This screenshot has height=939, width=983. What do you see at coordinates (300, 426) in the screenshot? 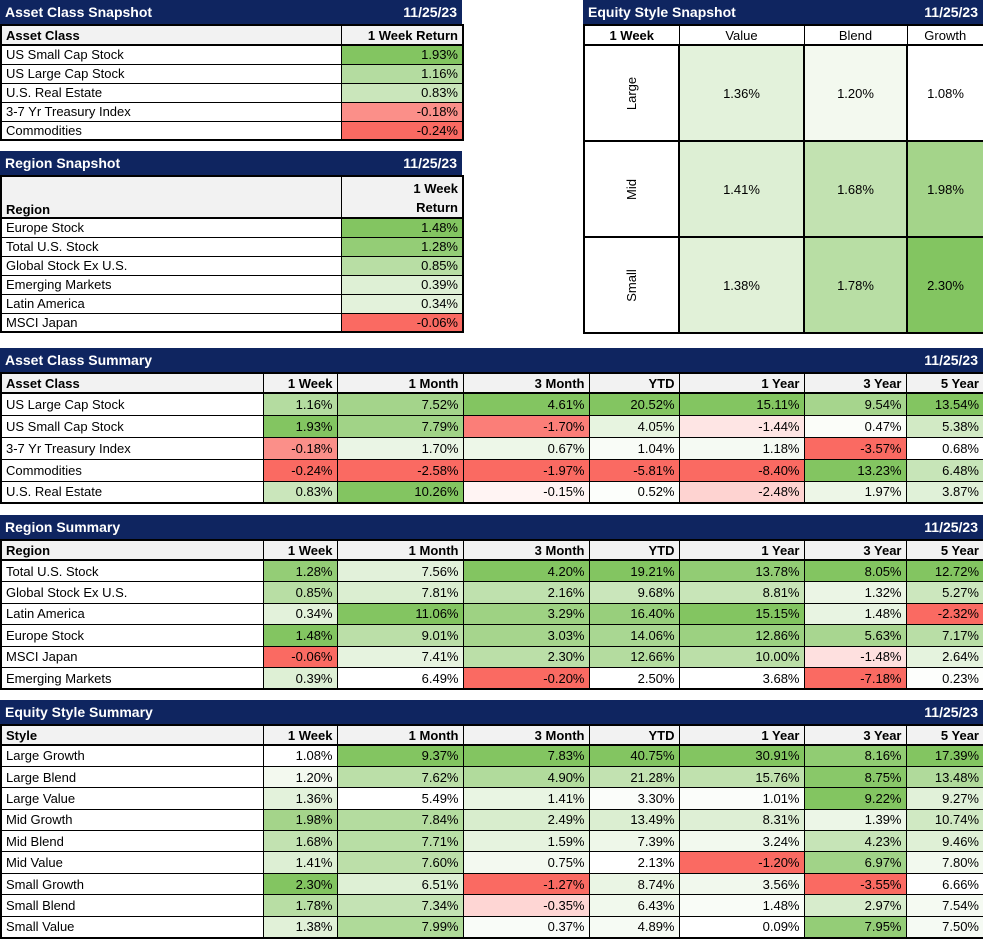
I see `return-cell: 1.93%` at bounding box center [300, 426].